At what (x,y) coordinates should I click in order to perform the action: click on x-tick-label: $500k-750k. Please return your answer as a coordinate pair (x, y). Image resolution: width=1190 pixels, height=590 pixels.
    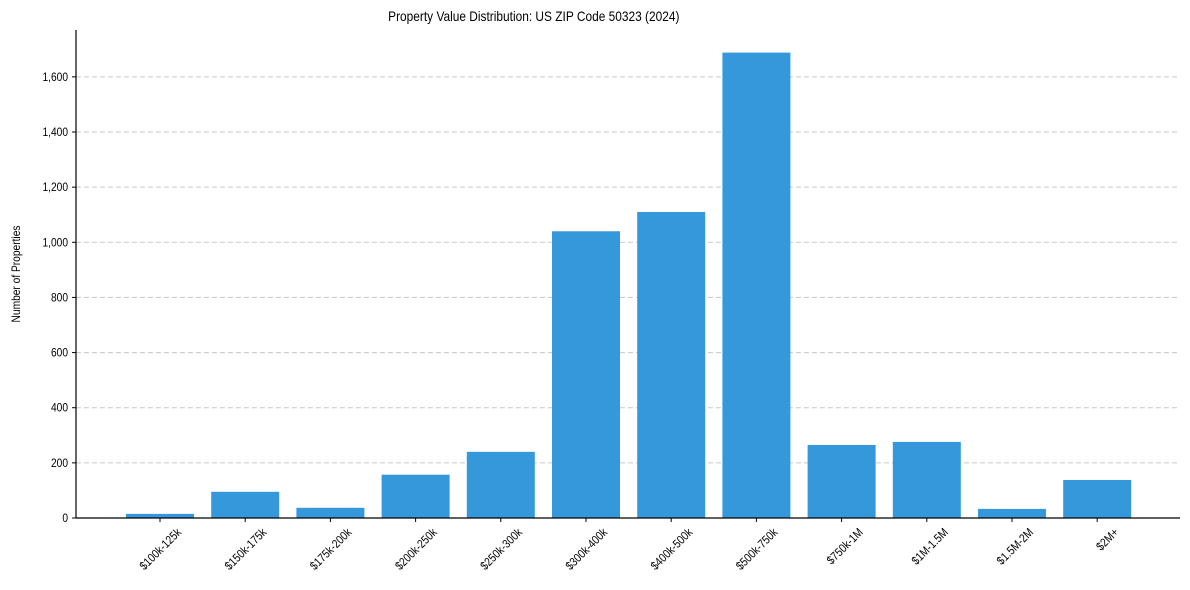
    Looking at the image, I should click on (757, 549).